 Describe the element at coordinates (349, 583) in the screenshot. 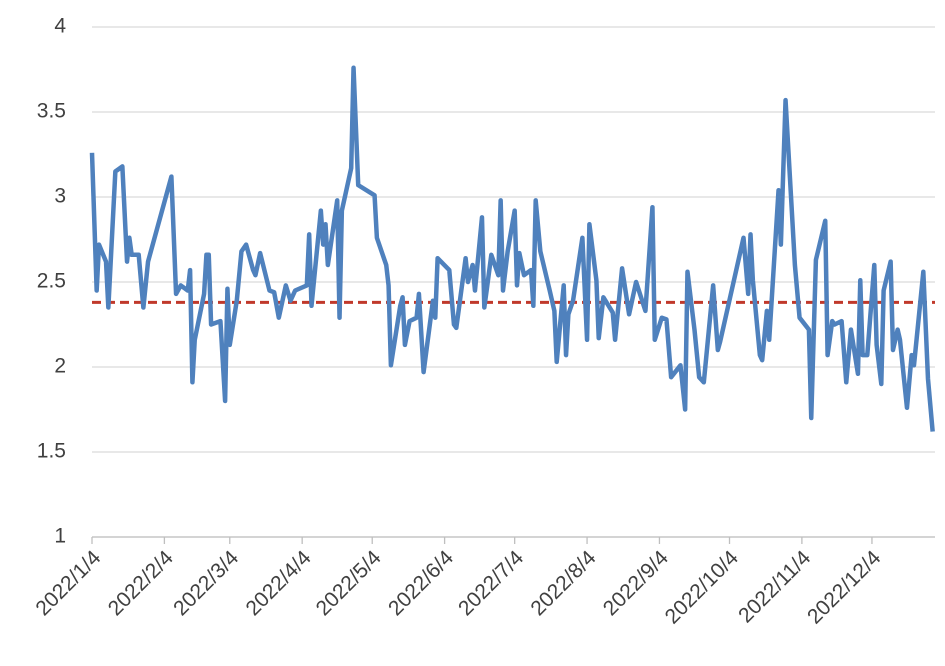

I see `x-tick-label: 2022/5/4` at that location.